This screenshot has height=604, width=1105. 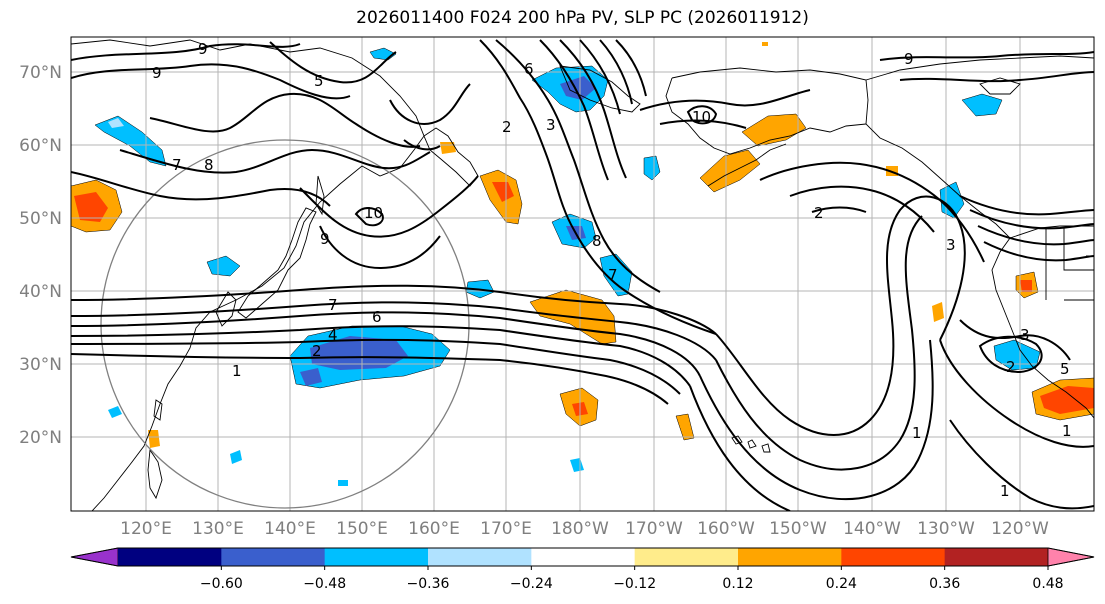 I want to click on lon-label: 130°W, so click(x=946, y=529).